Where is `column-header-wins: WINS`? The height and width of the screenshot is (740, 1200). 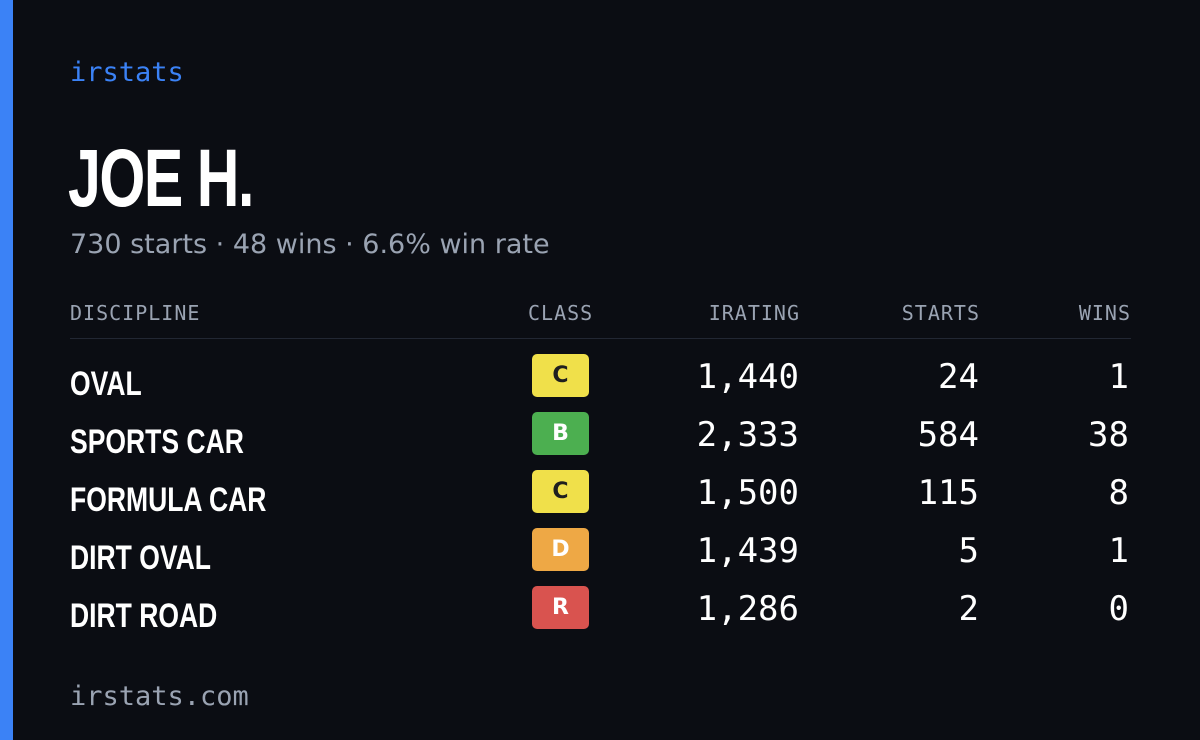
column-header-wins: WINS is located at coordinates (1104, 313).